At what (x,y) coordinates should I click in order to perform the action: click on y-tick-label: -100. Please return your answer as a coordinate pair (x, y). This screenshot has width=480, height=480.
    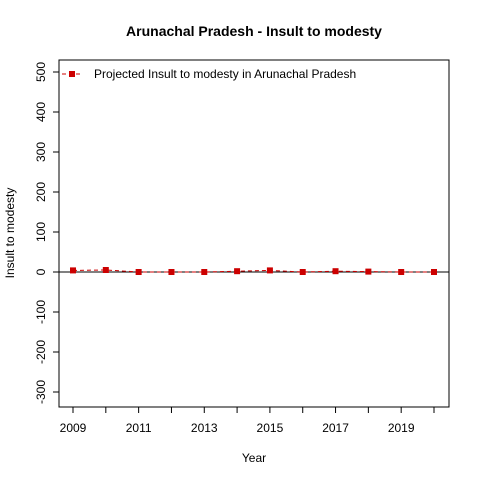
    Looking at the image, I should click on (41, 312).